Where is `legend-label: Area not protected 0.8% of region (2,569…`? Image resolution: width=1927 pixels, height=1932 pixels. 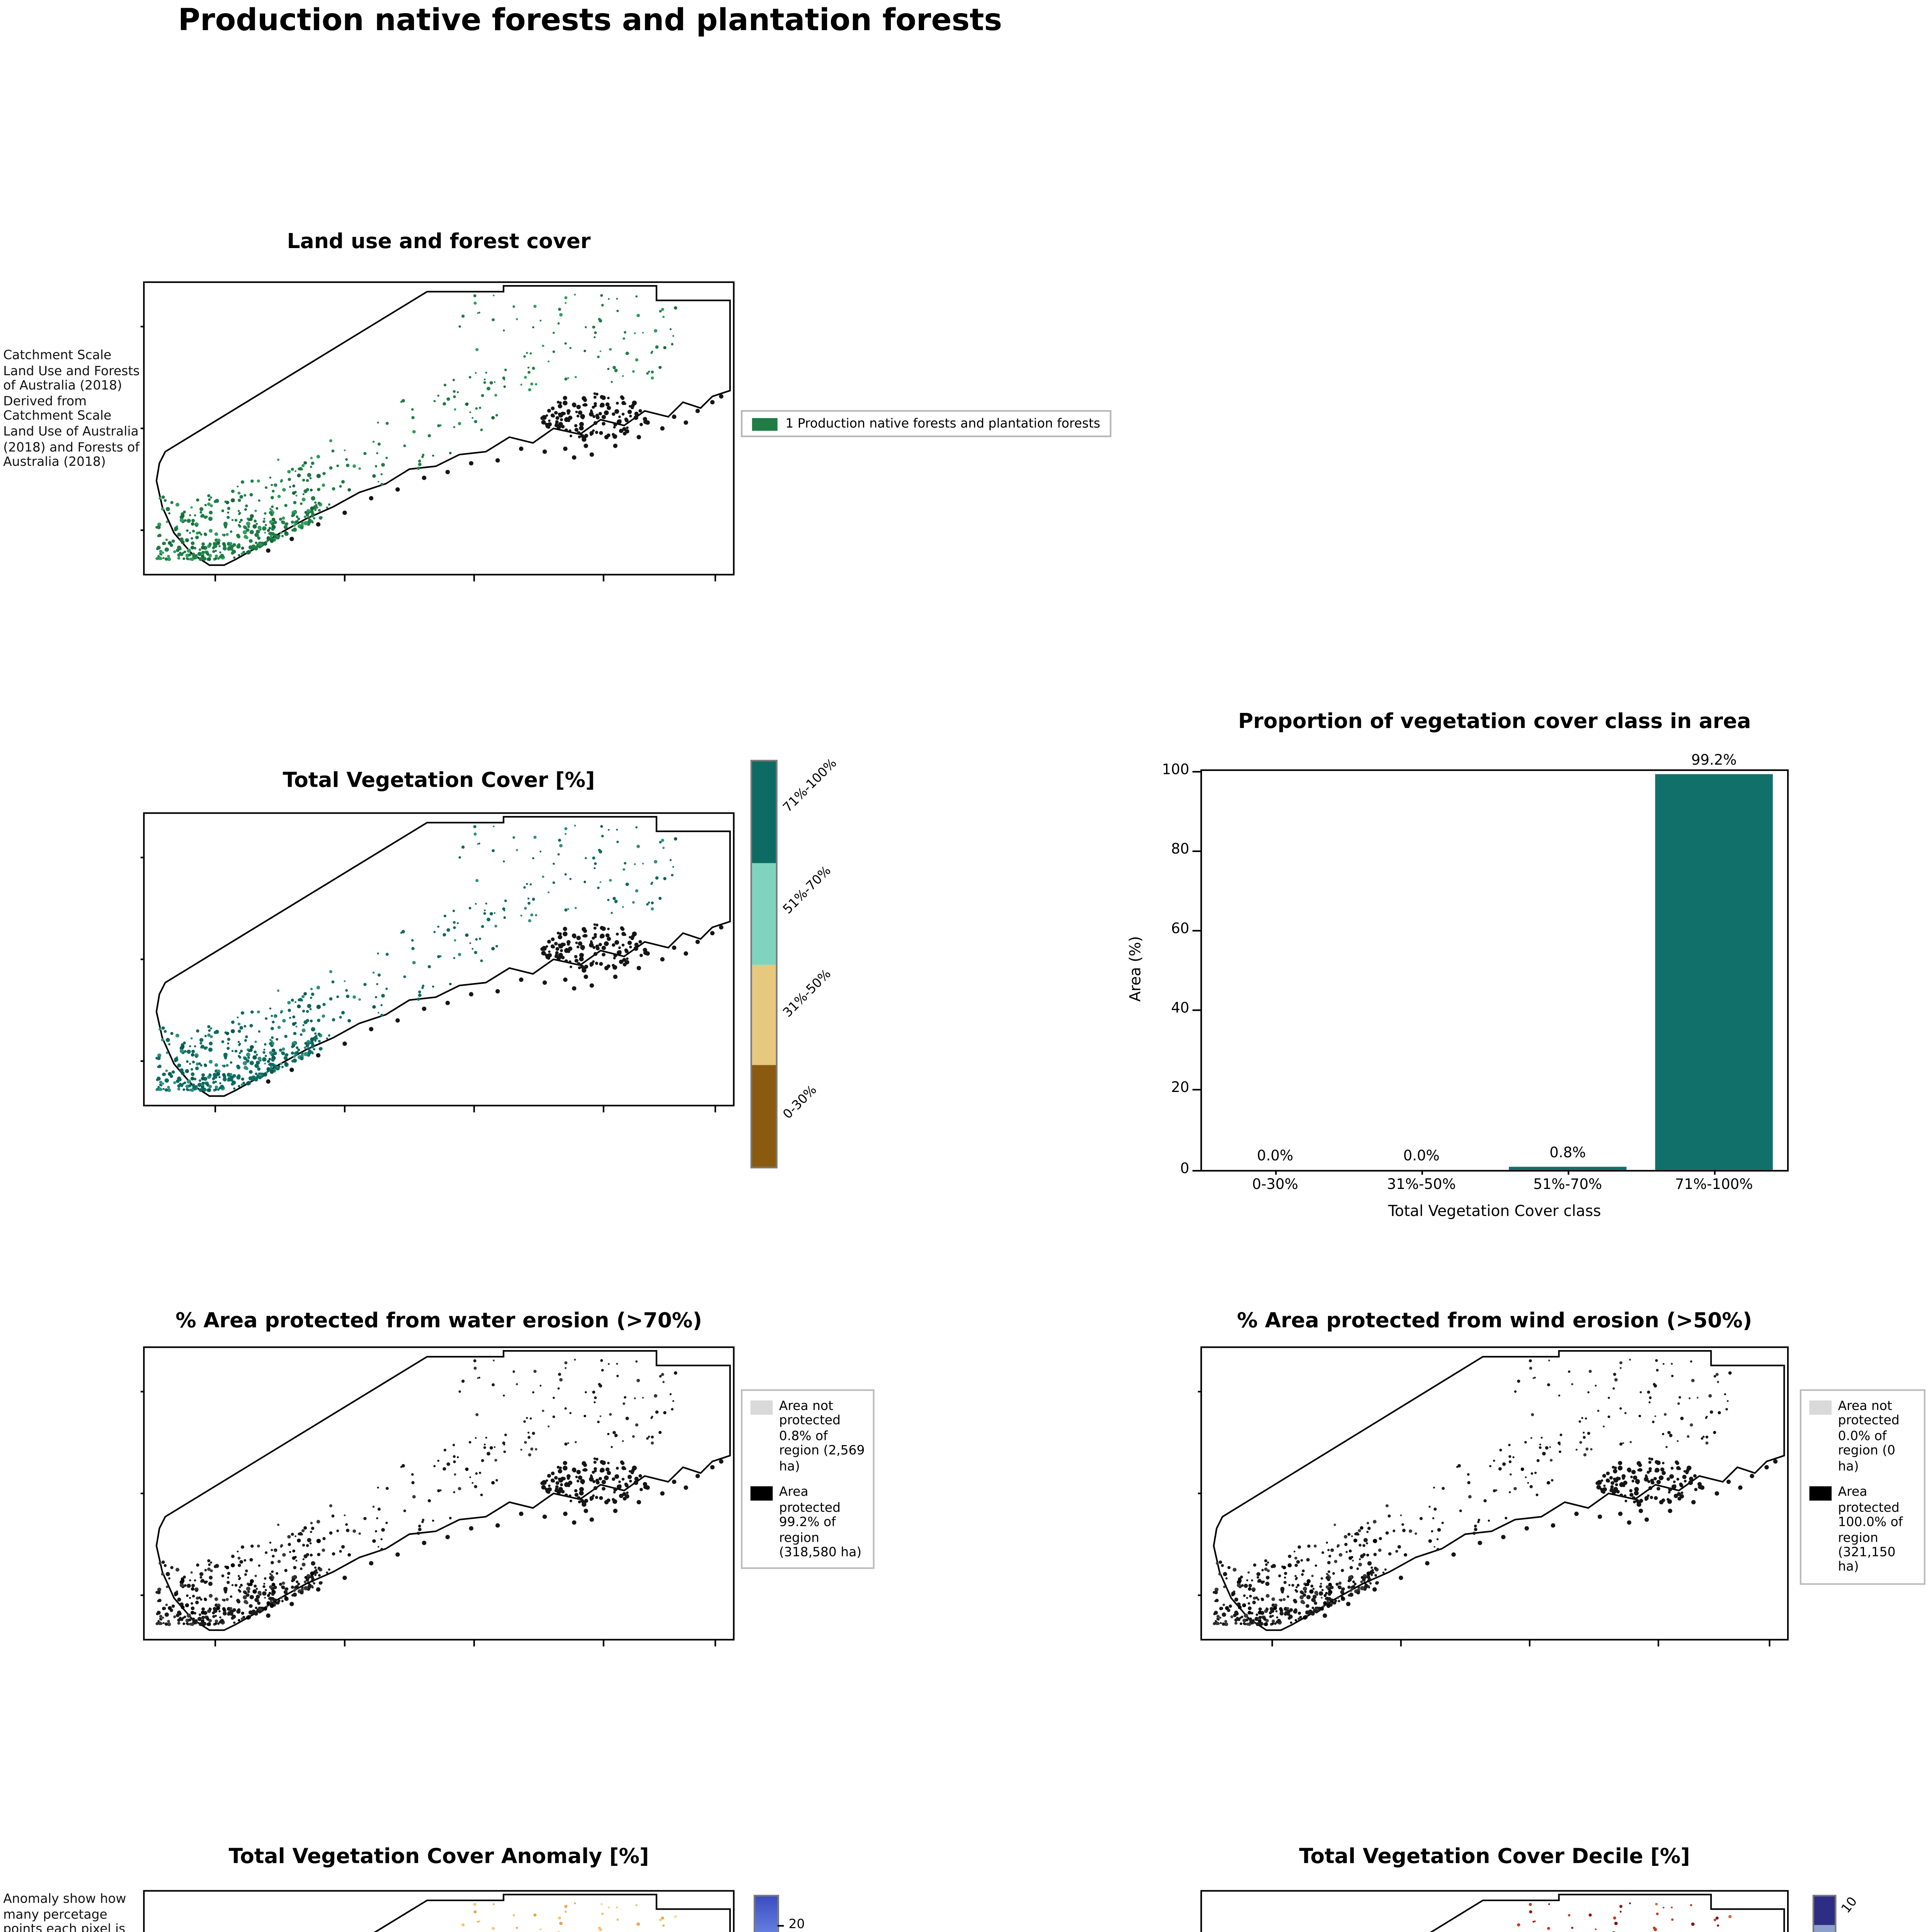 legend-label: Area not protected 0.8% of region (2,569… is located at coordinates (822, 1436).